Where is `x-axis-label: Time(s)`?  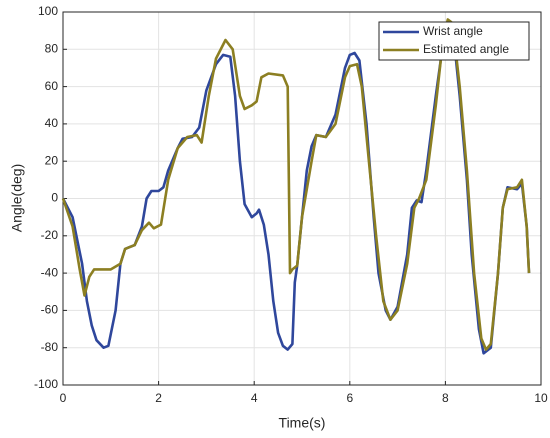
x-axis-label: Time(s) is located at coordinates (302, 423).